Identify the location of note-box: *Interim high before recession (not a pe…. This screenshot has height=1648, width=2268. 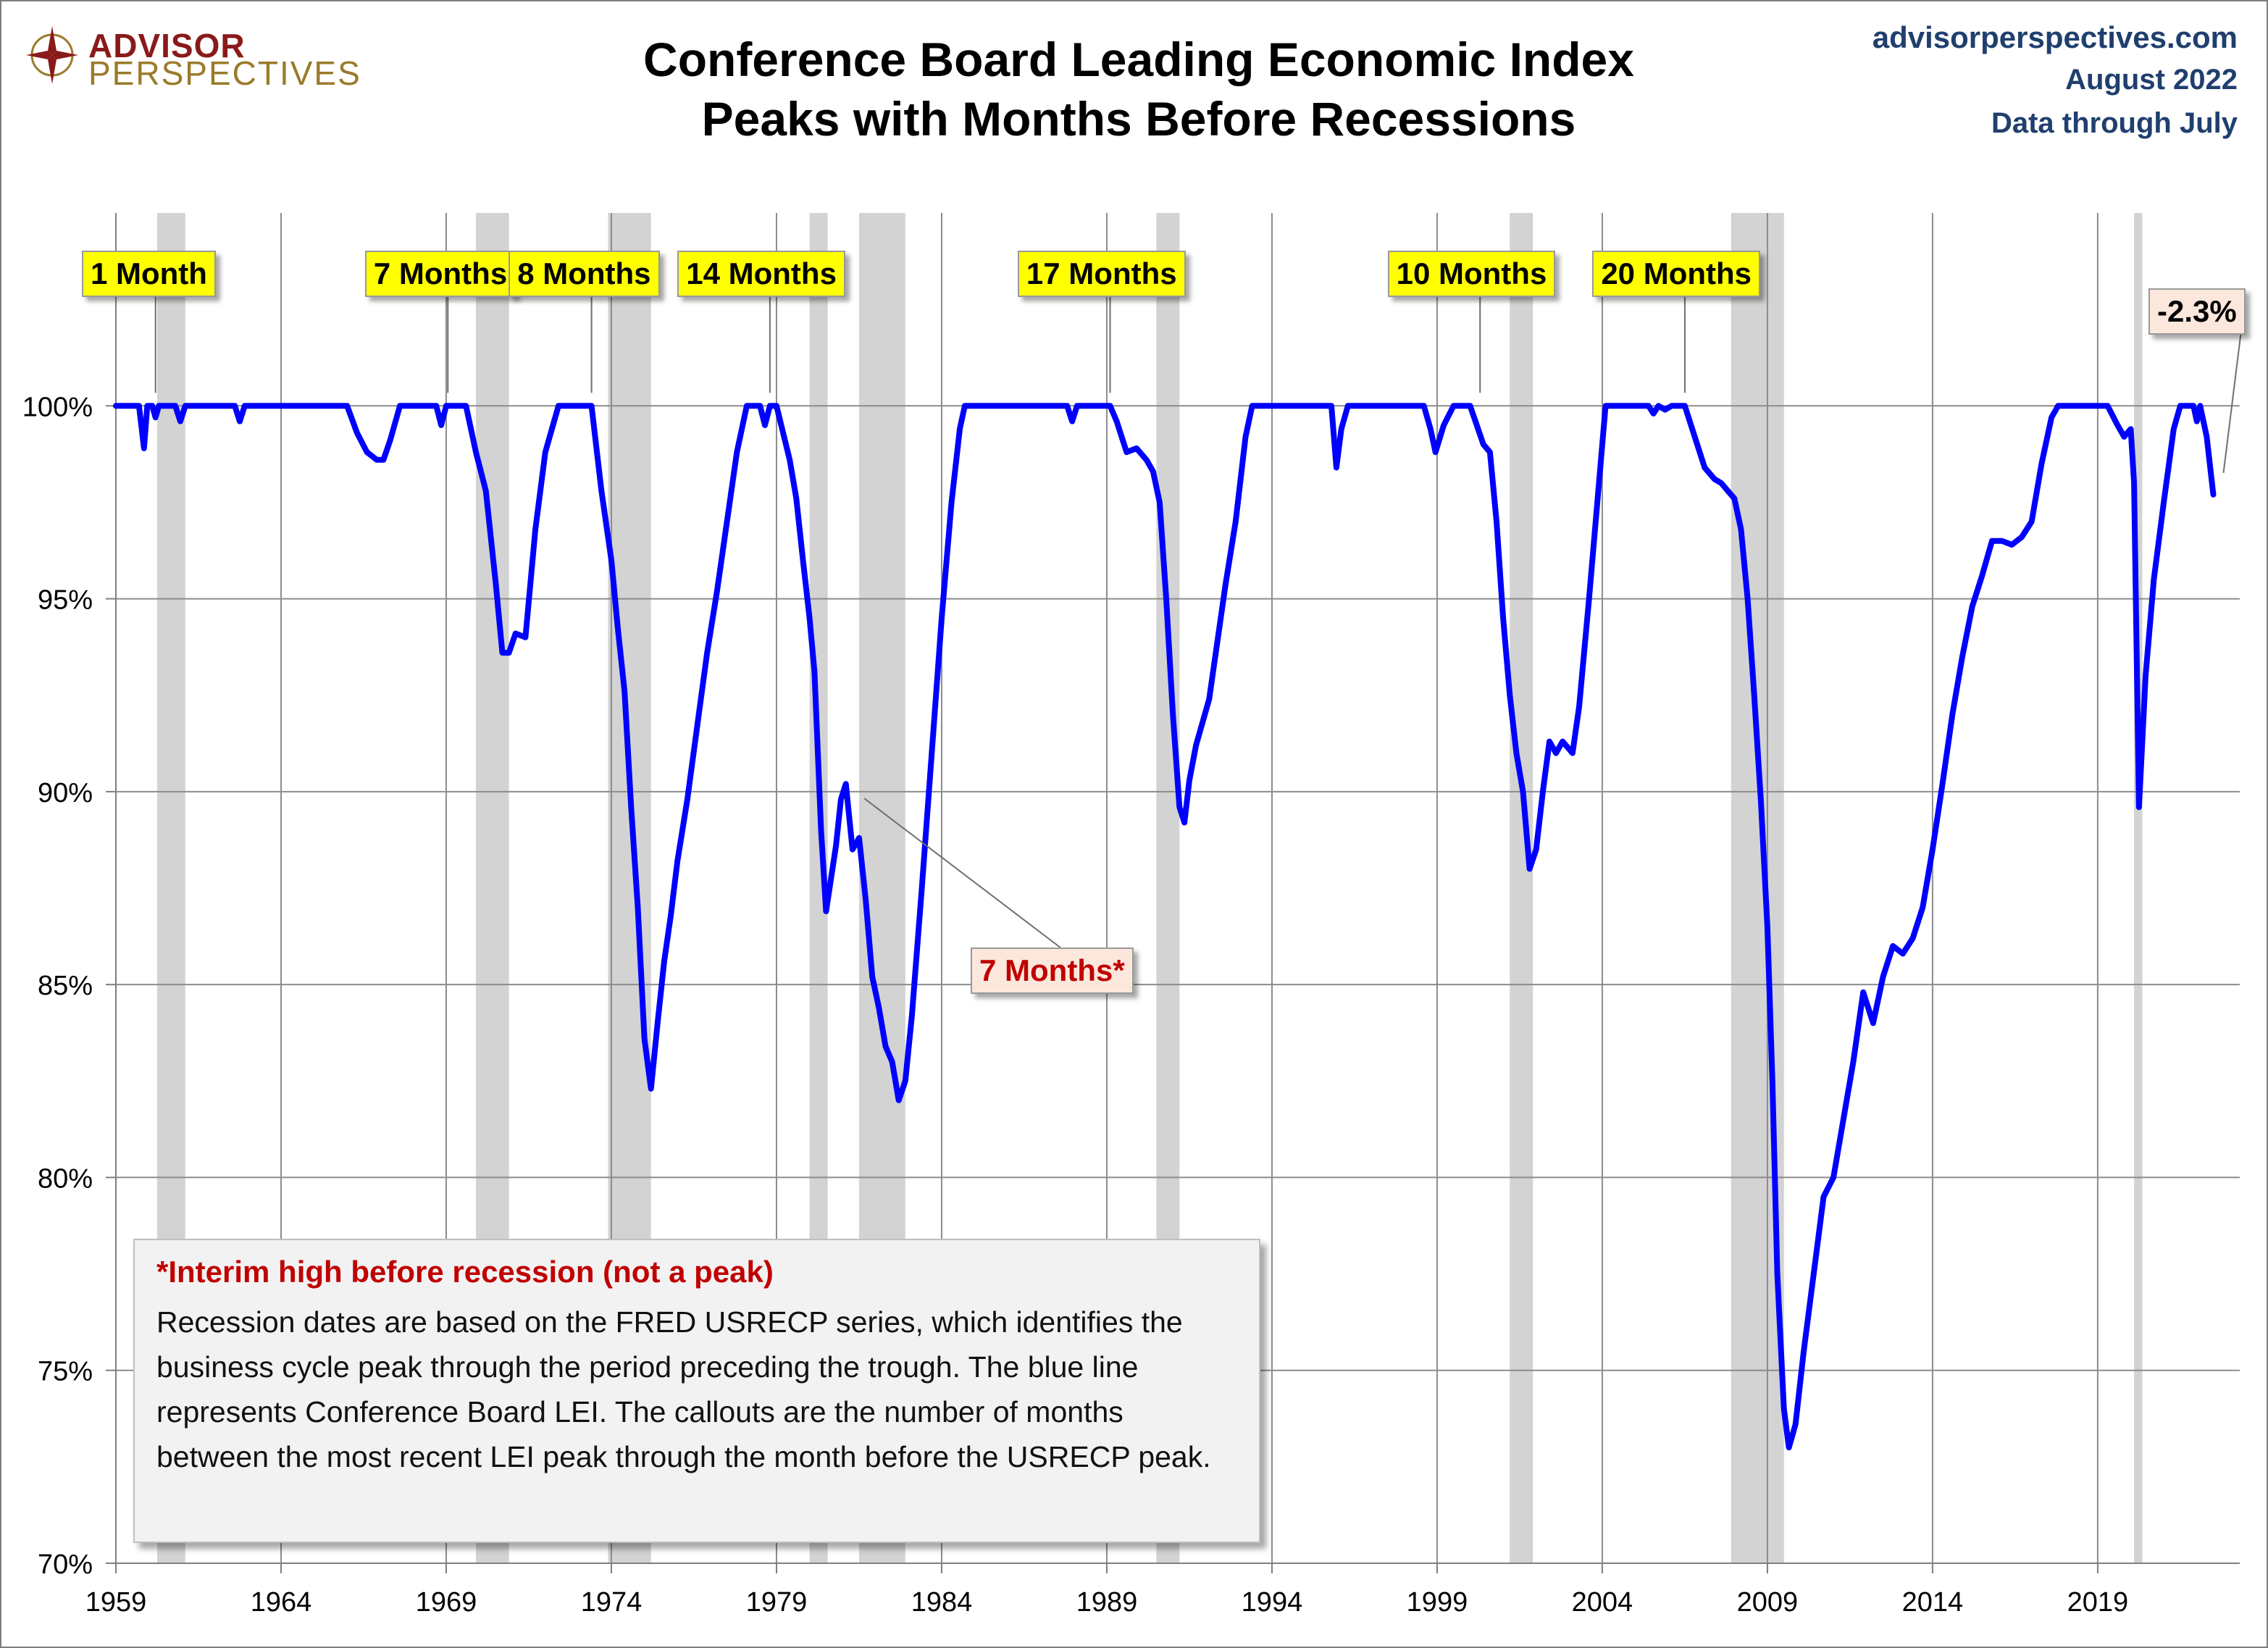
(697, 1391).